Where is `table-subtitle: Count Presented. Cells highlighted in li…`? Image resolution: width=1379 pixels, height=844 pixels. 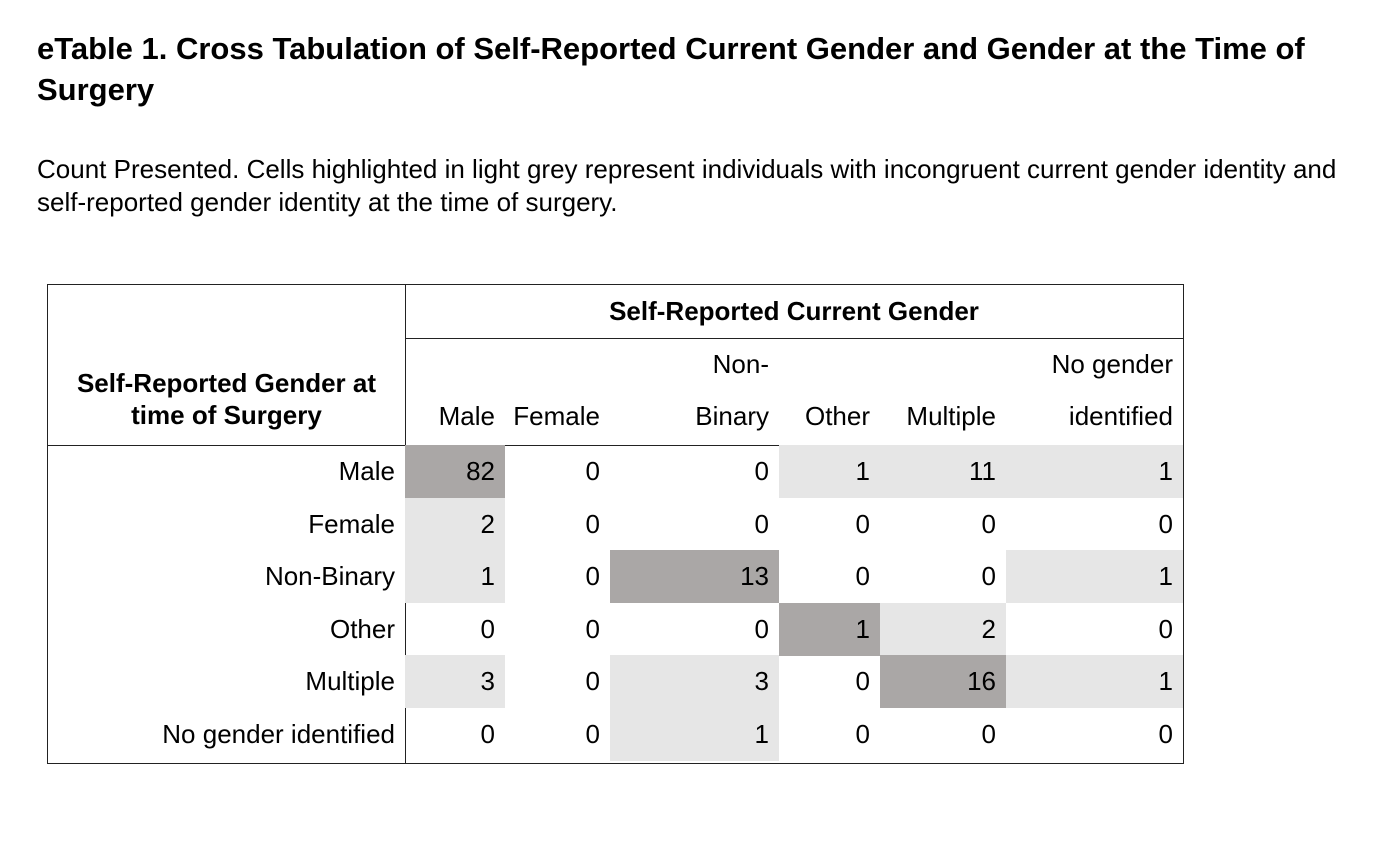
table-subtitle: Count Presented. Cells highlighted in li… is located at coordinates (687, 185).